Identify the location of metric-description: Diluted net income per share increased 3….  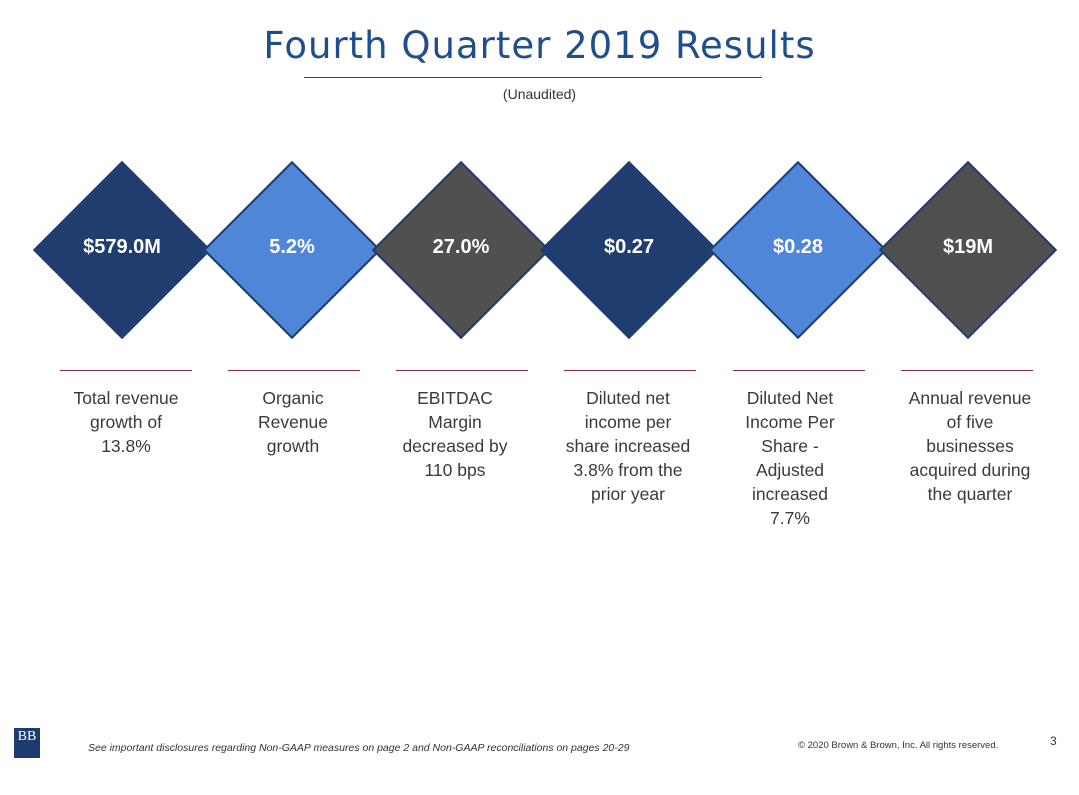
(628, 446).